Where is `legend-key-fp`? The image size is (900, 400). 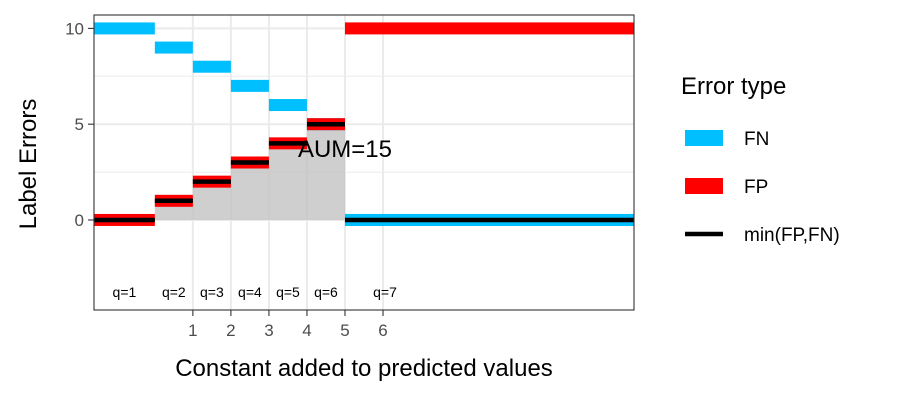 legend-key-fp is located at coordinates (704, 186).